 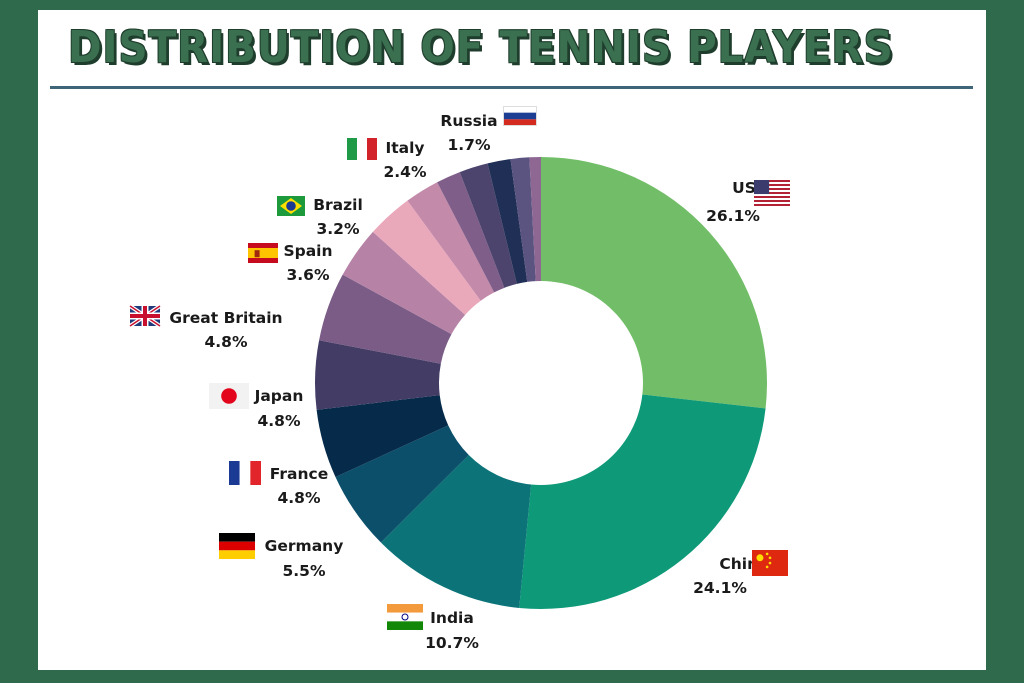 What do you see at coordinates (469, 145) in the screenshot?
I see `value-russia: 1.7%` at bounding box center [469, 145].